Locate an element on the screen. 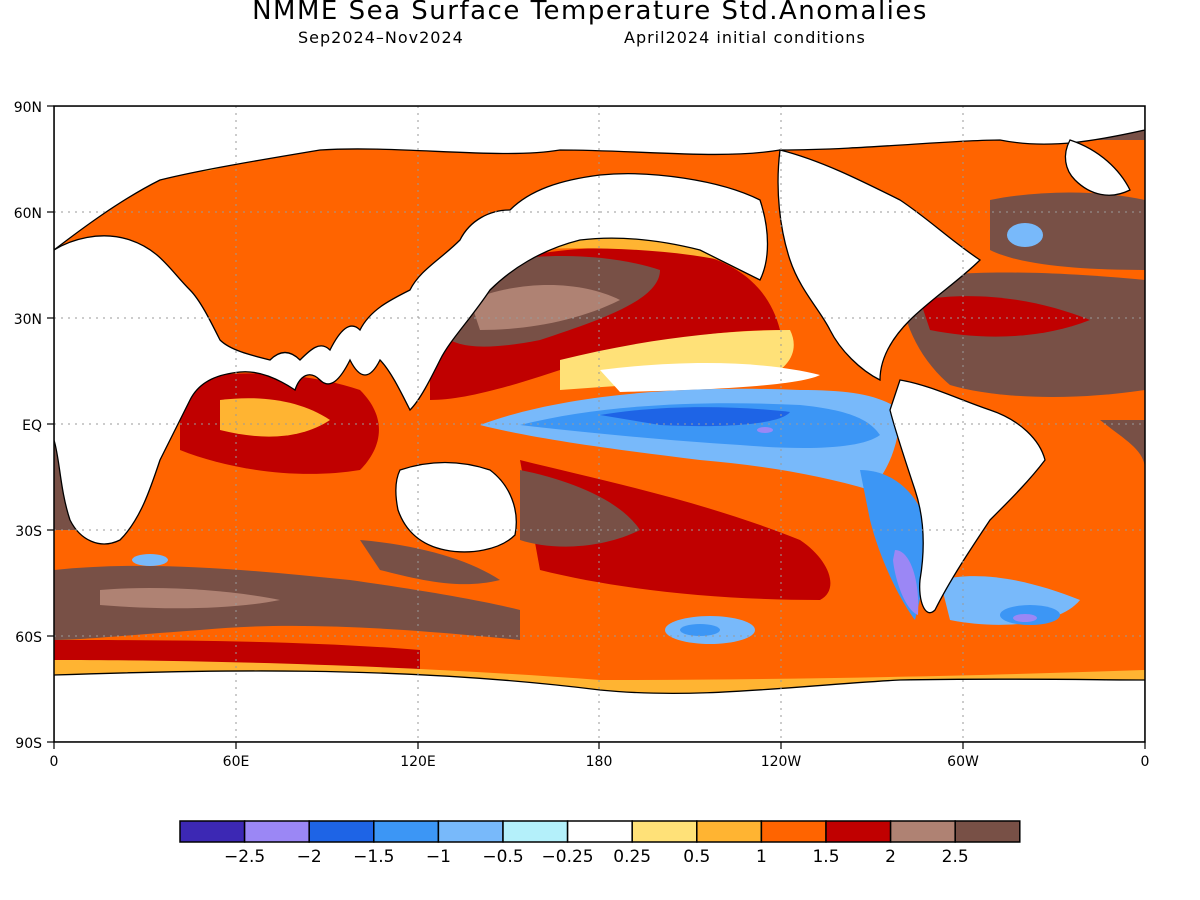  lat-label-60n: 60N is located at coordinates (28, 214).